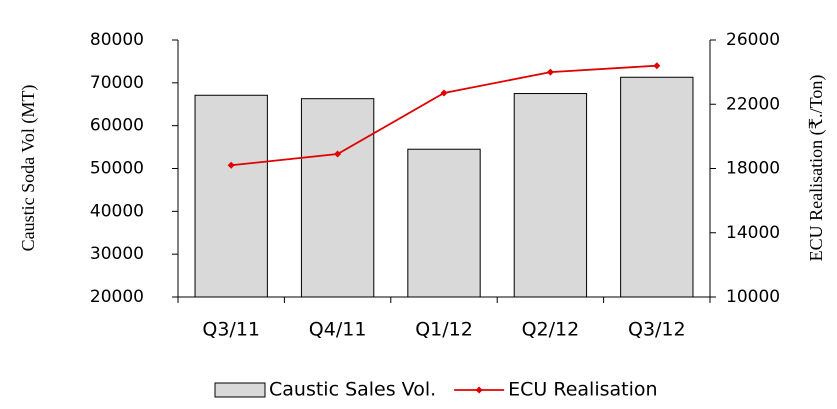 Image resolution: width=837 pixels, height=409 pixels. I want to click on y-tick-label: 60000, so click(117, 126).